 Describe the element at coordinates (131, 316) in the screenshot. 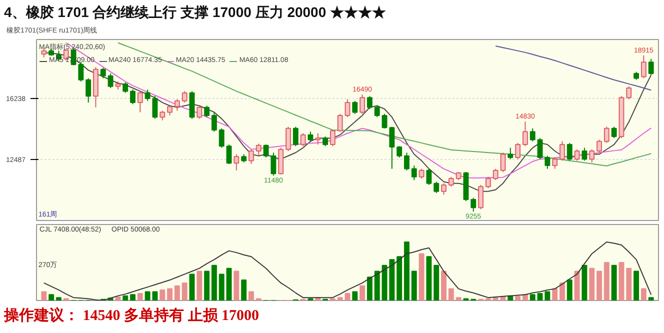

I see `text: 操作建议： 14540 多单持有 止损 17000` at that location.